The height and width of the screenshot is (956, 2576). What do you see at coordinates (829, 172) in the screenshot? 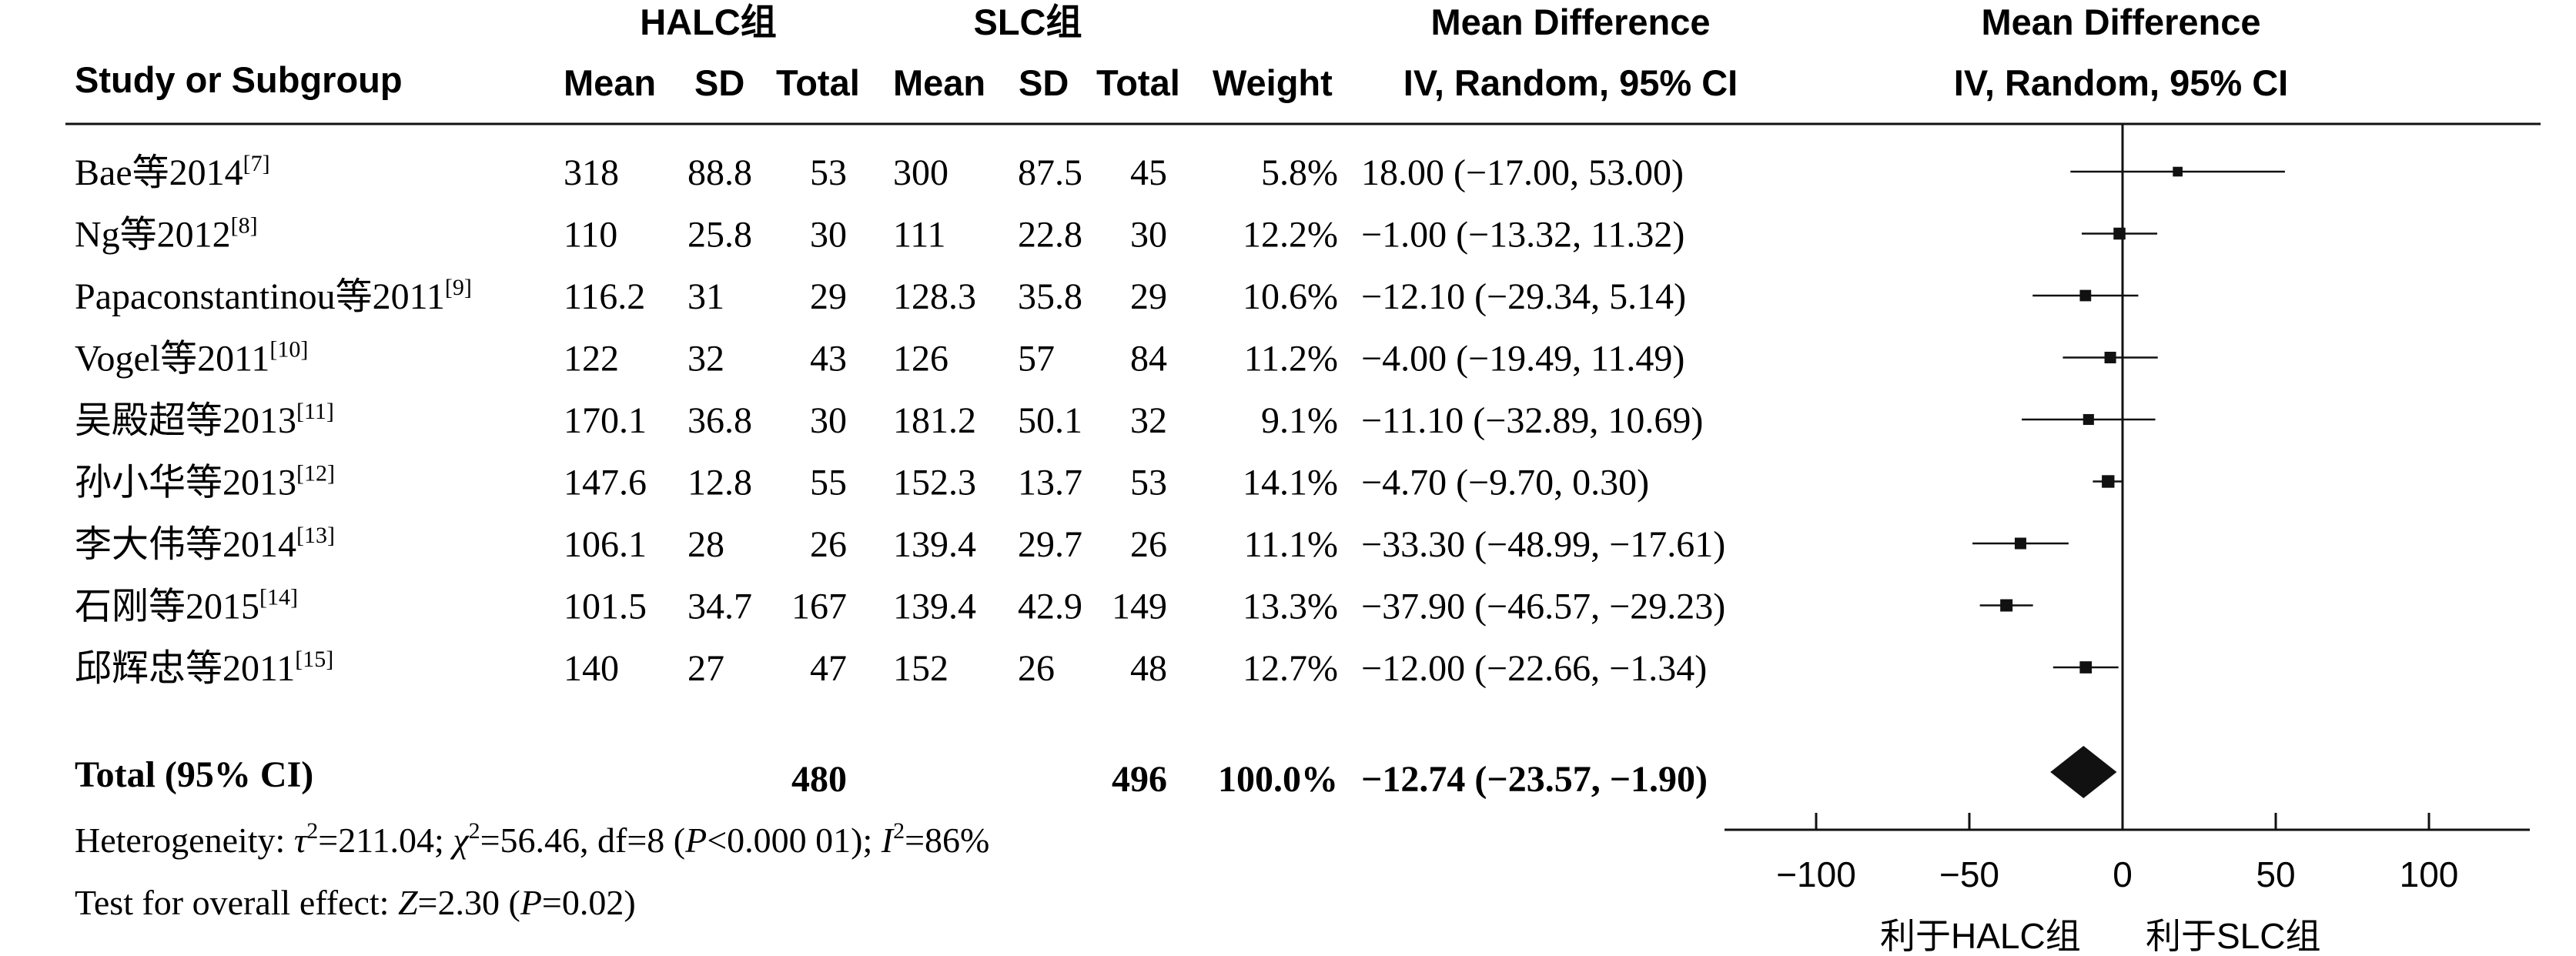
I see `study-n1: 53` at bounding box center [829, 172].